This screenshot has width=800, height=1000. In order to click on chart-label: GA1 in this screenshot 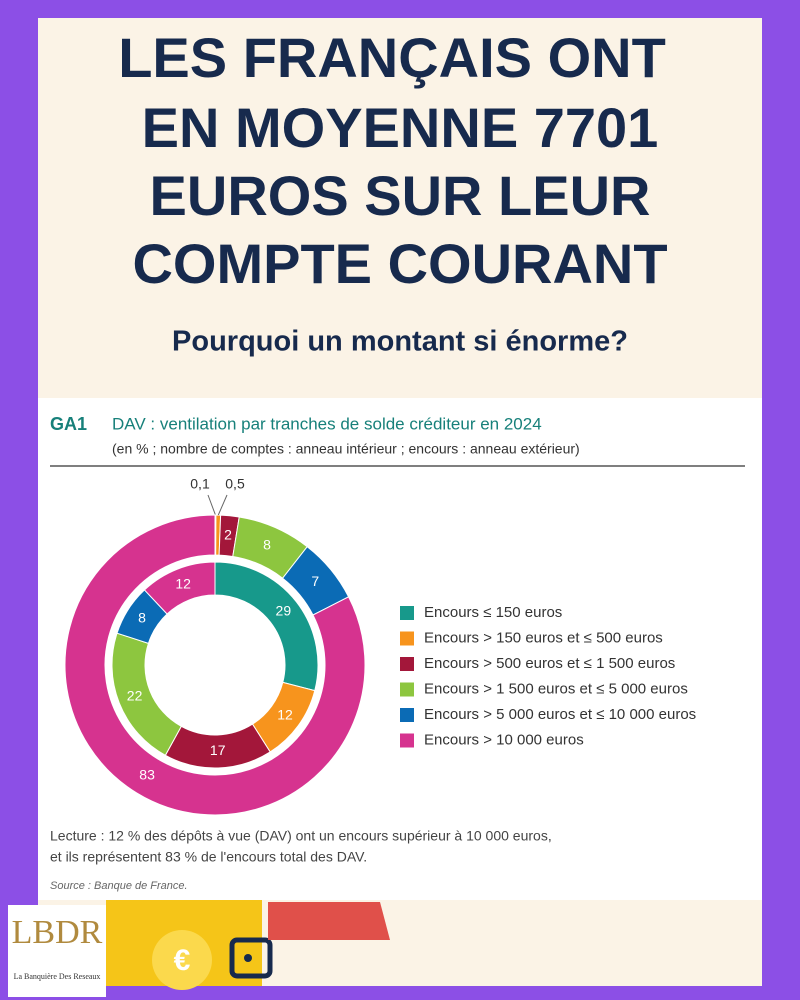, I will do `click(68, 424)`.